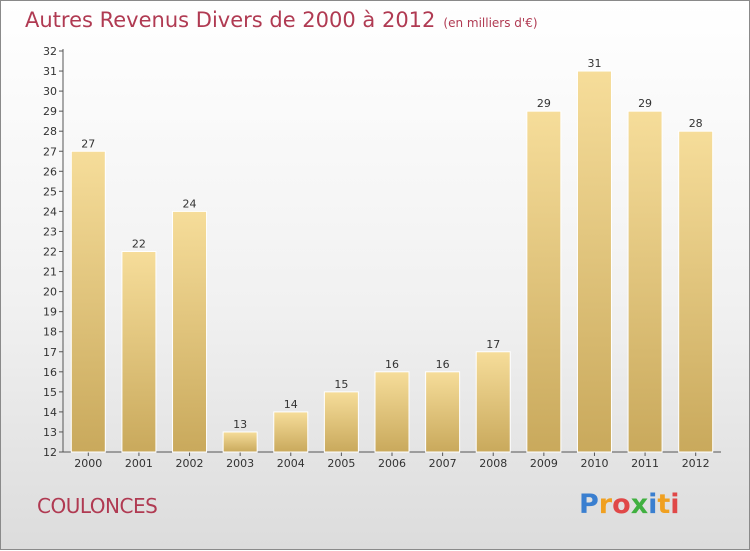 The height and width of the screenshot is (551, 750). Describe the element at coordinates (88, 463) in the screenshot. I see `x-tick-label-2000: 2000` at that location.